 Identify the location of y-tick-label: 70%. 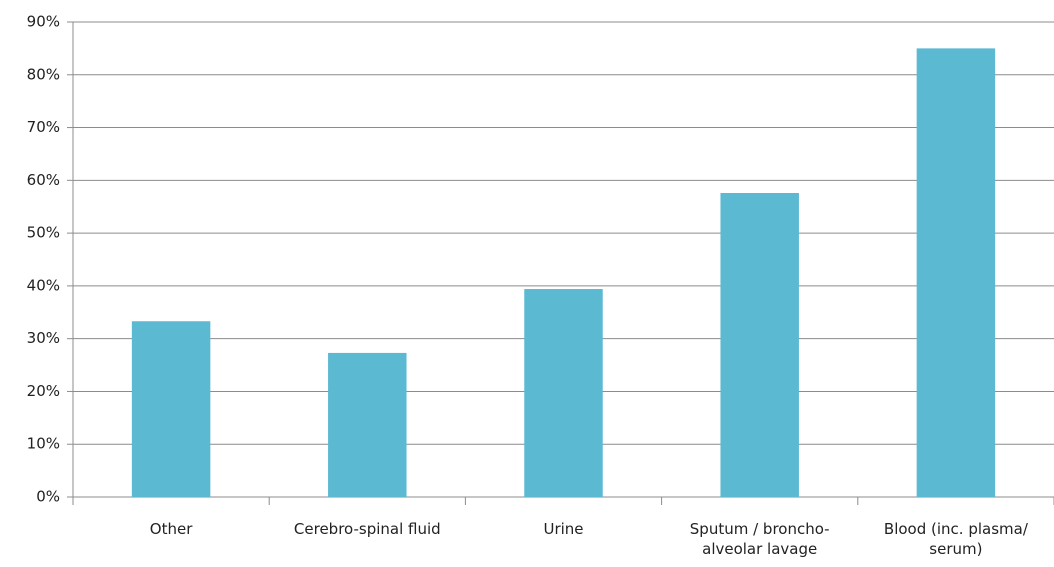
(43, 127).